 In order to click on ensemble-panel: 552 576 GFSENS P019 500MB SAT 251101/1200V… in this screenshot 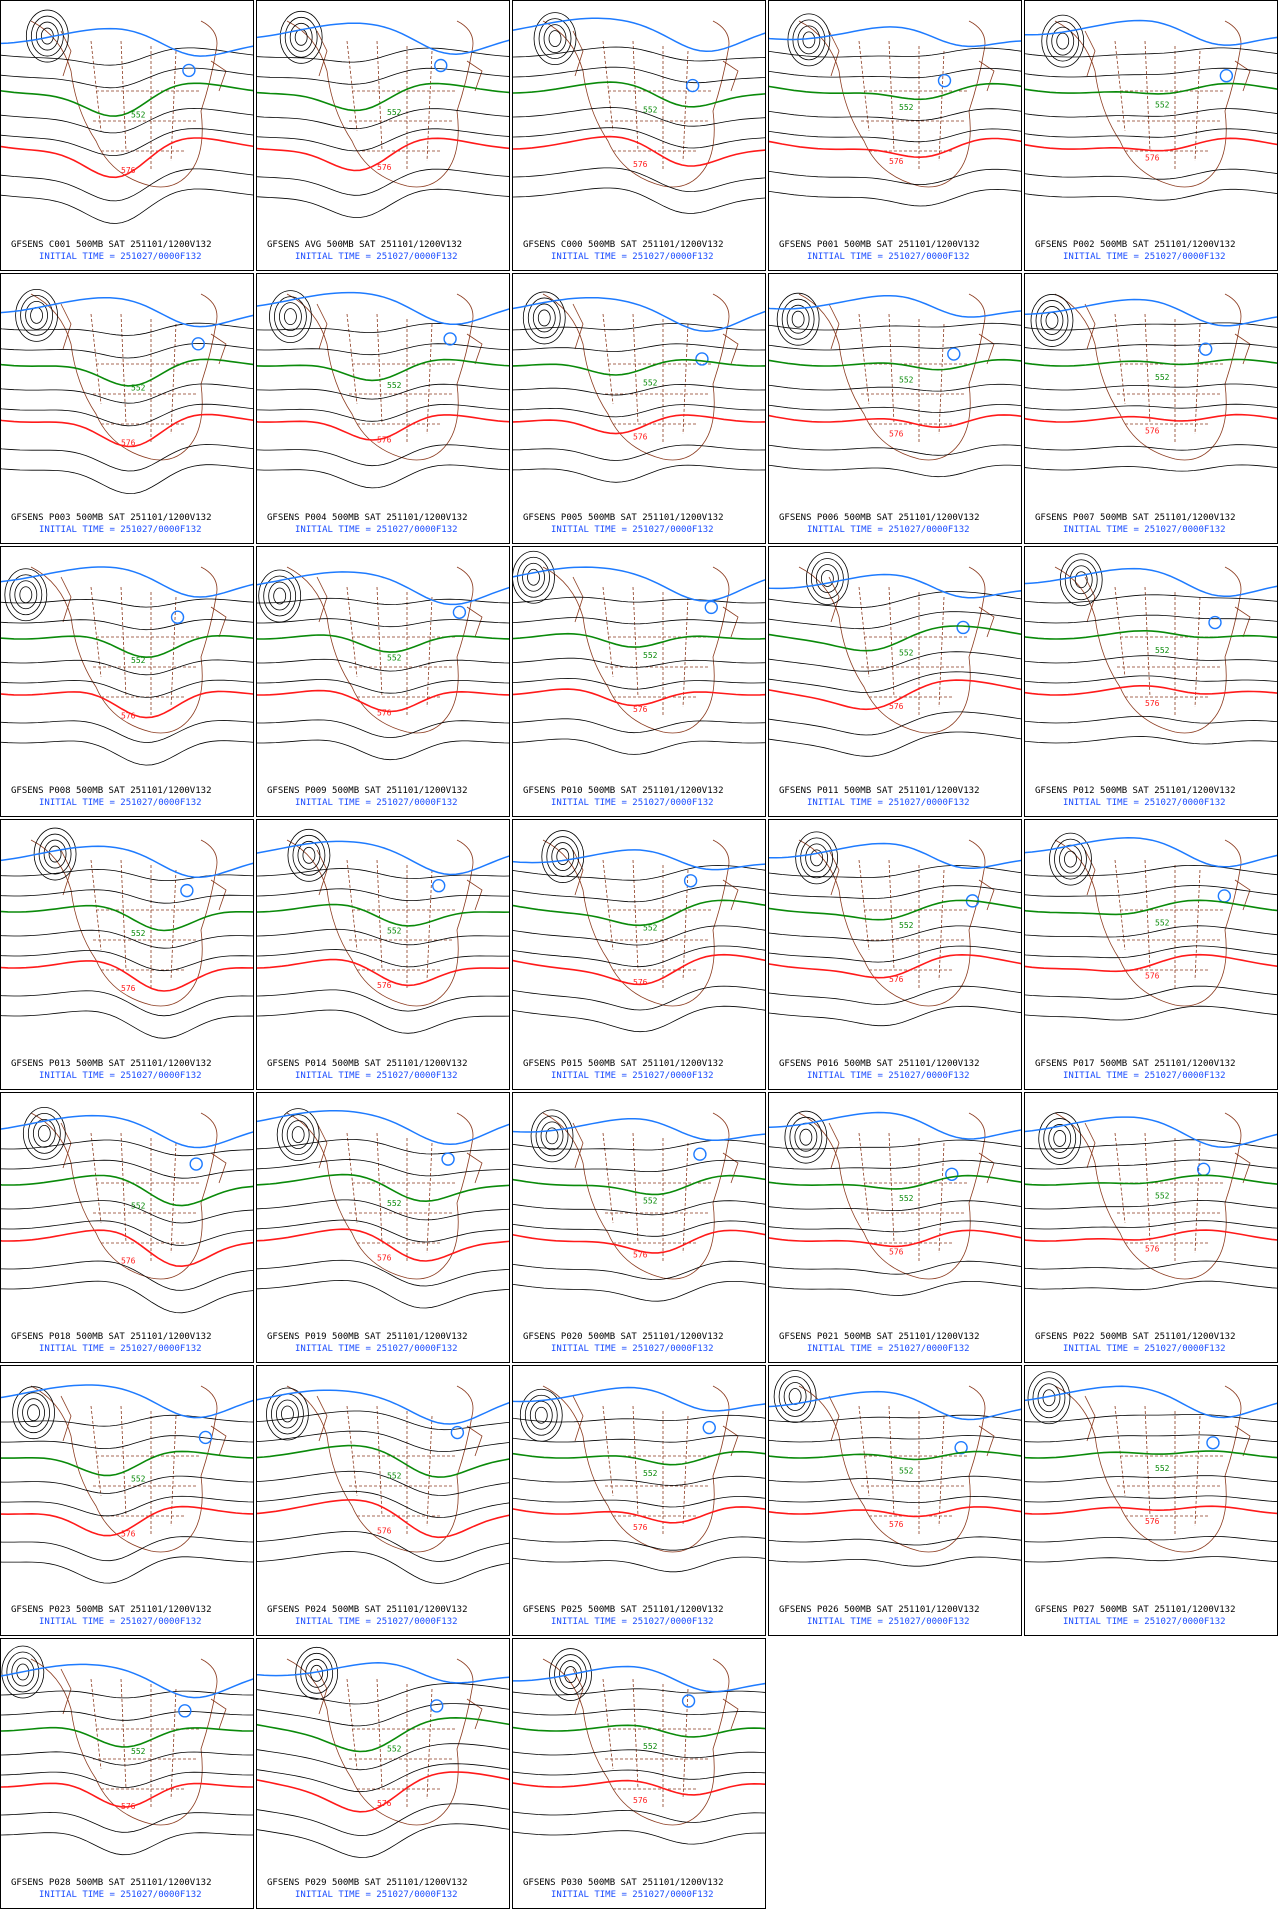, I will do `click(383, 1227)`.